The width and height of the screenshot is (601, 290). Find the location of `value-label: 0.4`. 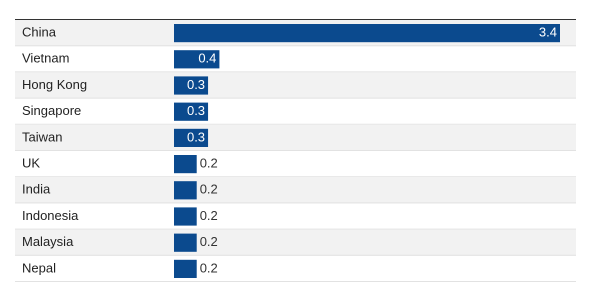

value-label: 0.4 is located at coordinates (207, 58).